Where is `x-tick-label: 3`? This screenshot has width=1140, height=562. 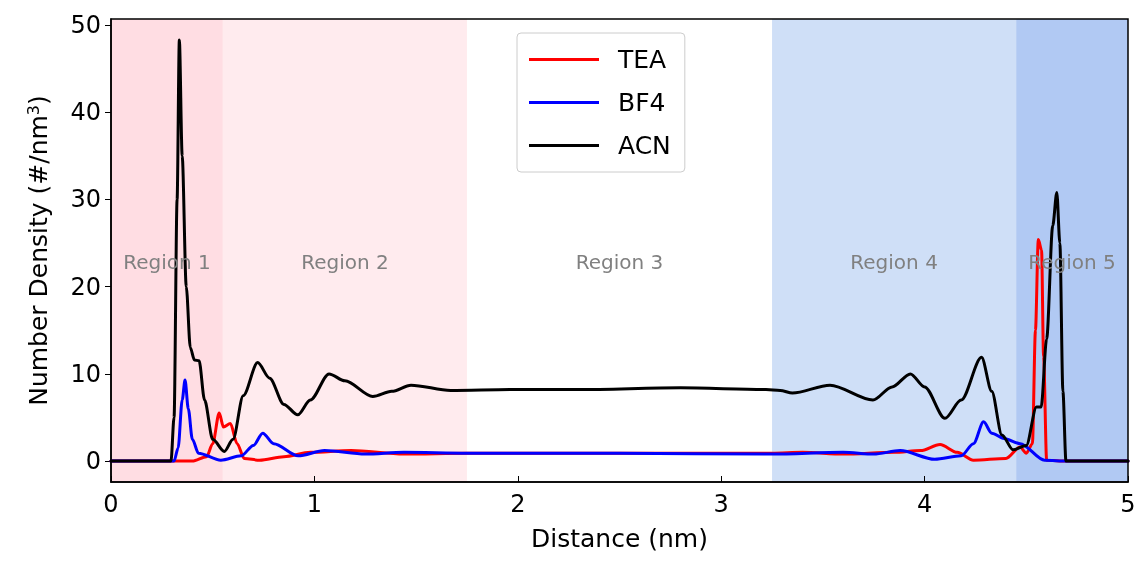 x-tick-label: 3 is located at coordinates (721, 504).